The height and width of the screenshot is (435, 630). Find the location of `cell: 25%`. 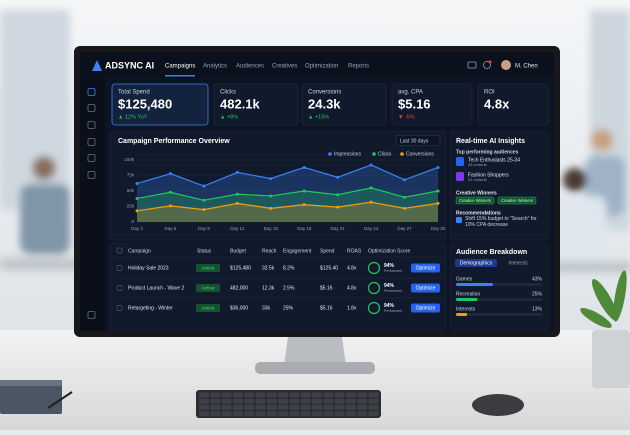

cell: 25% is located at coordinates (288, 308).